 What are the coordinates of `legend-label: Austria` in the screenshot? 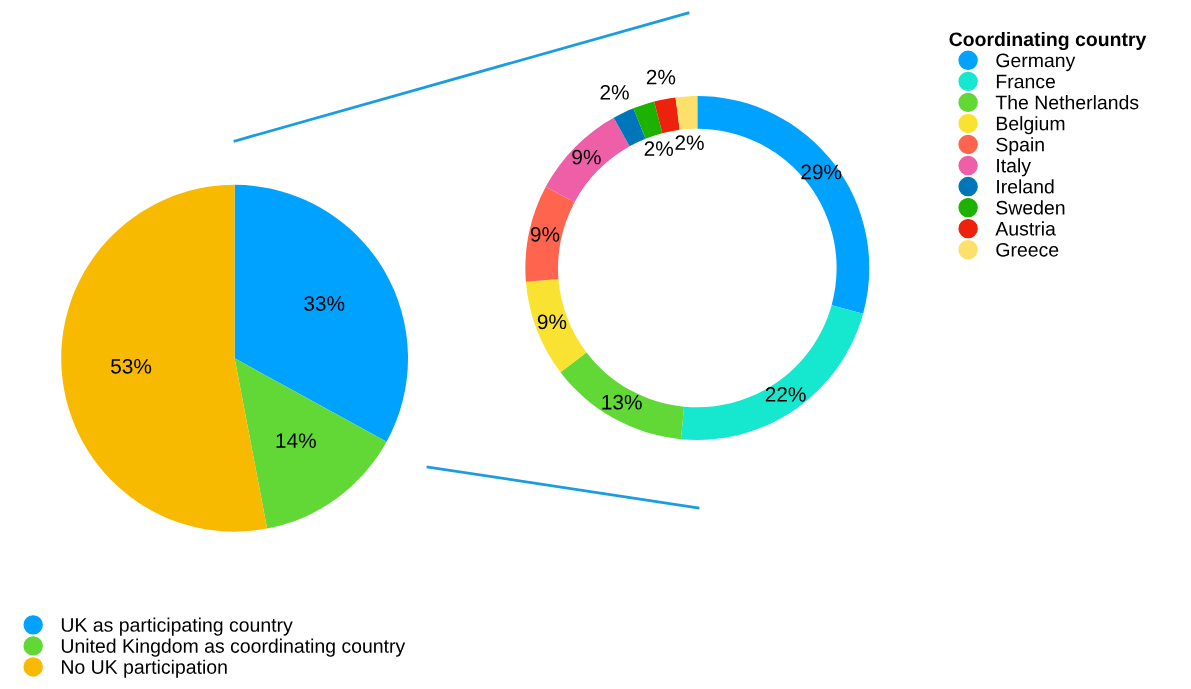 It's located at (1025, 228).